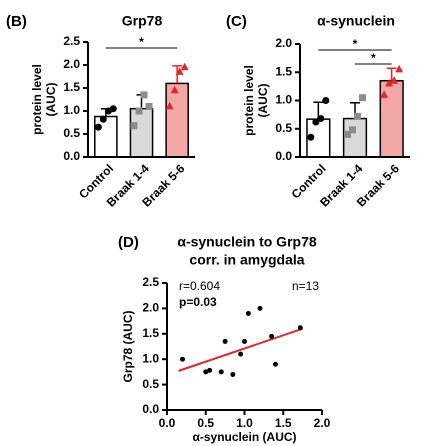 The image size is (444, 446). What do you see at coordinates (198, 302) in the screenshot?
I see `p-annotation: p=0.03` at bounding box center [198, 302].